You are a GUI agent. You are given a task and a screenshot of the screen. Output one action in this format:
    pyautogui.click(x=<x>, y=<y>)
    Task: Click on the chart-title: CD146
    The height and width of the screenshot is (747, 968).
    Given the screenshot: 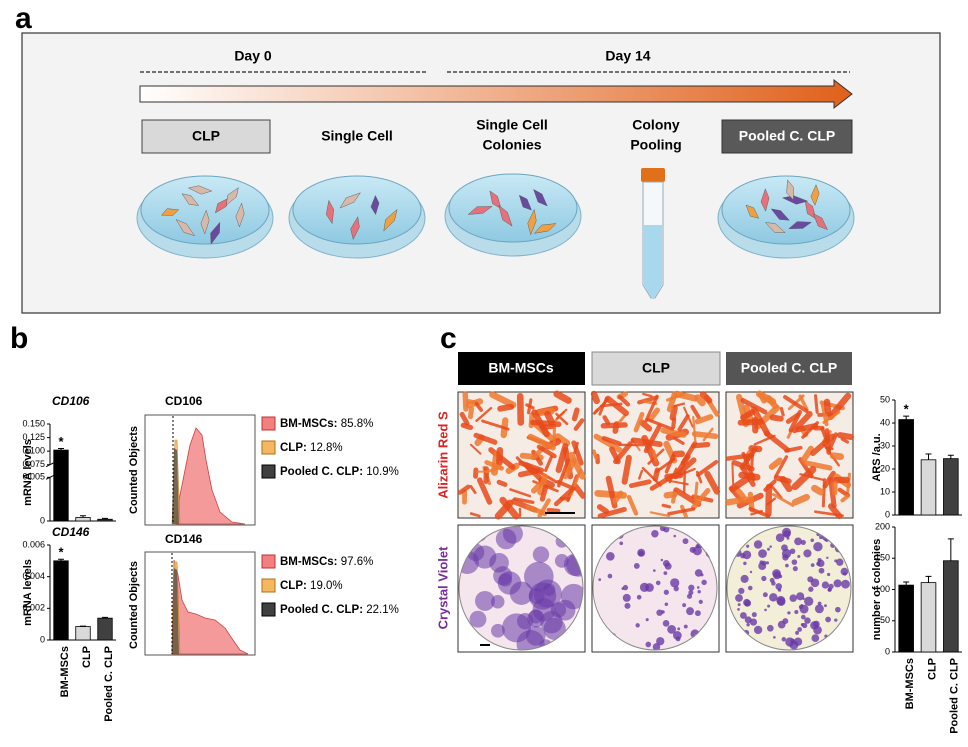 What is the action you would take?
    pyautogui.click(x=71, y=532)
    